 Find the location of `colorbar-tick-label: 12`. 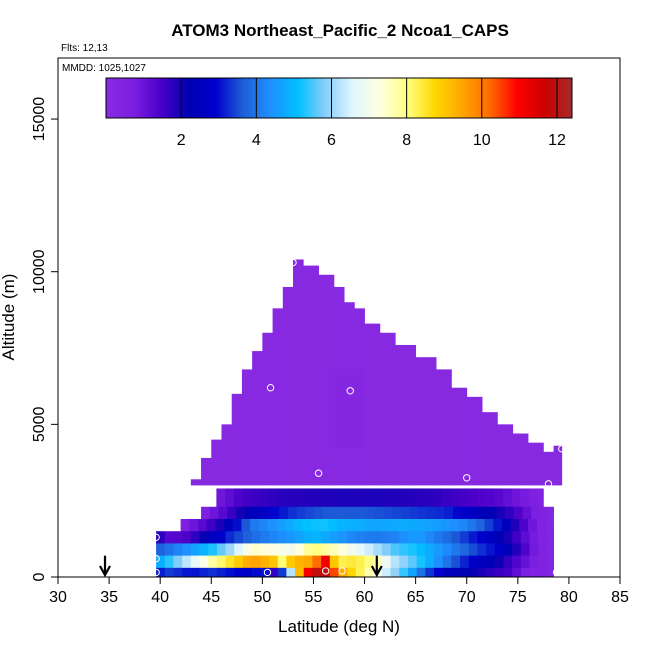

colorbar-tick-label: 12 is located at coordinates (557, 140).